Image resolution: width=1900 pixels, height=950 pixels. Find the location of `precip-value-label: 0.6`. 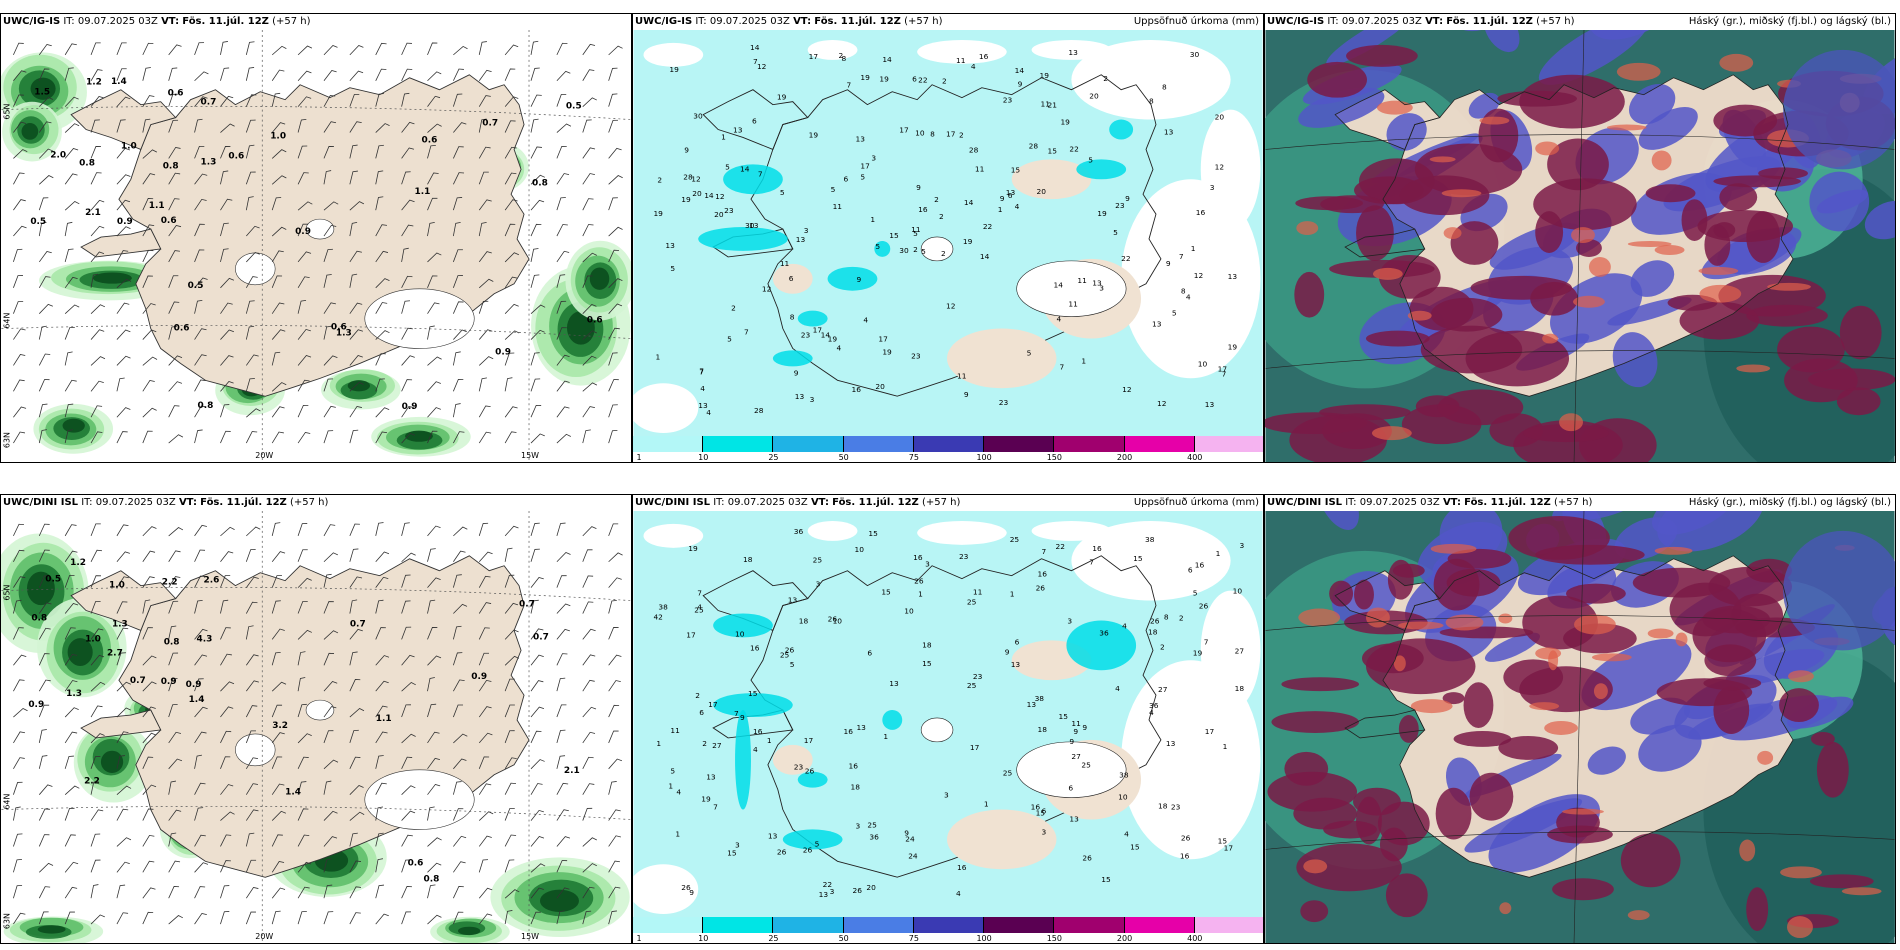

precip-value-label: 0.6 is located at coordinates (182, 329).